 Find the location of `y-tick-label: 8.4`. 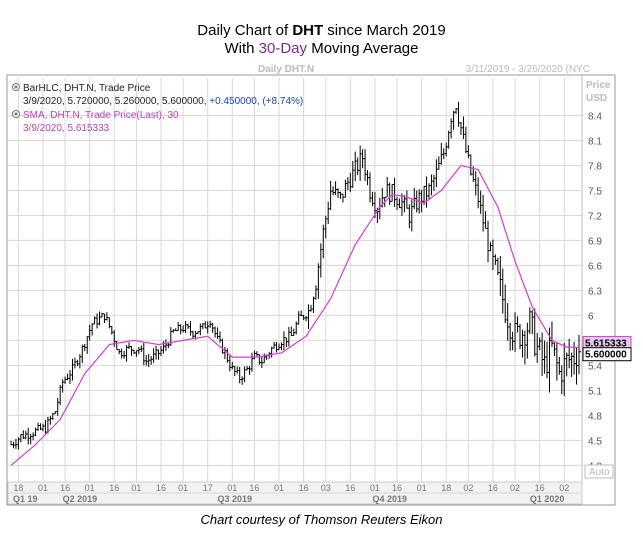

y-tick-label: 8.4 is located at coordinates (595, 116).